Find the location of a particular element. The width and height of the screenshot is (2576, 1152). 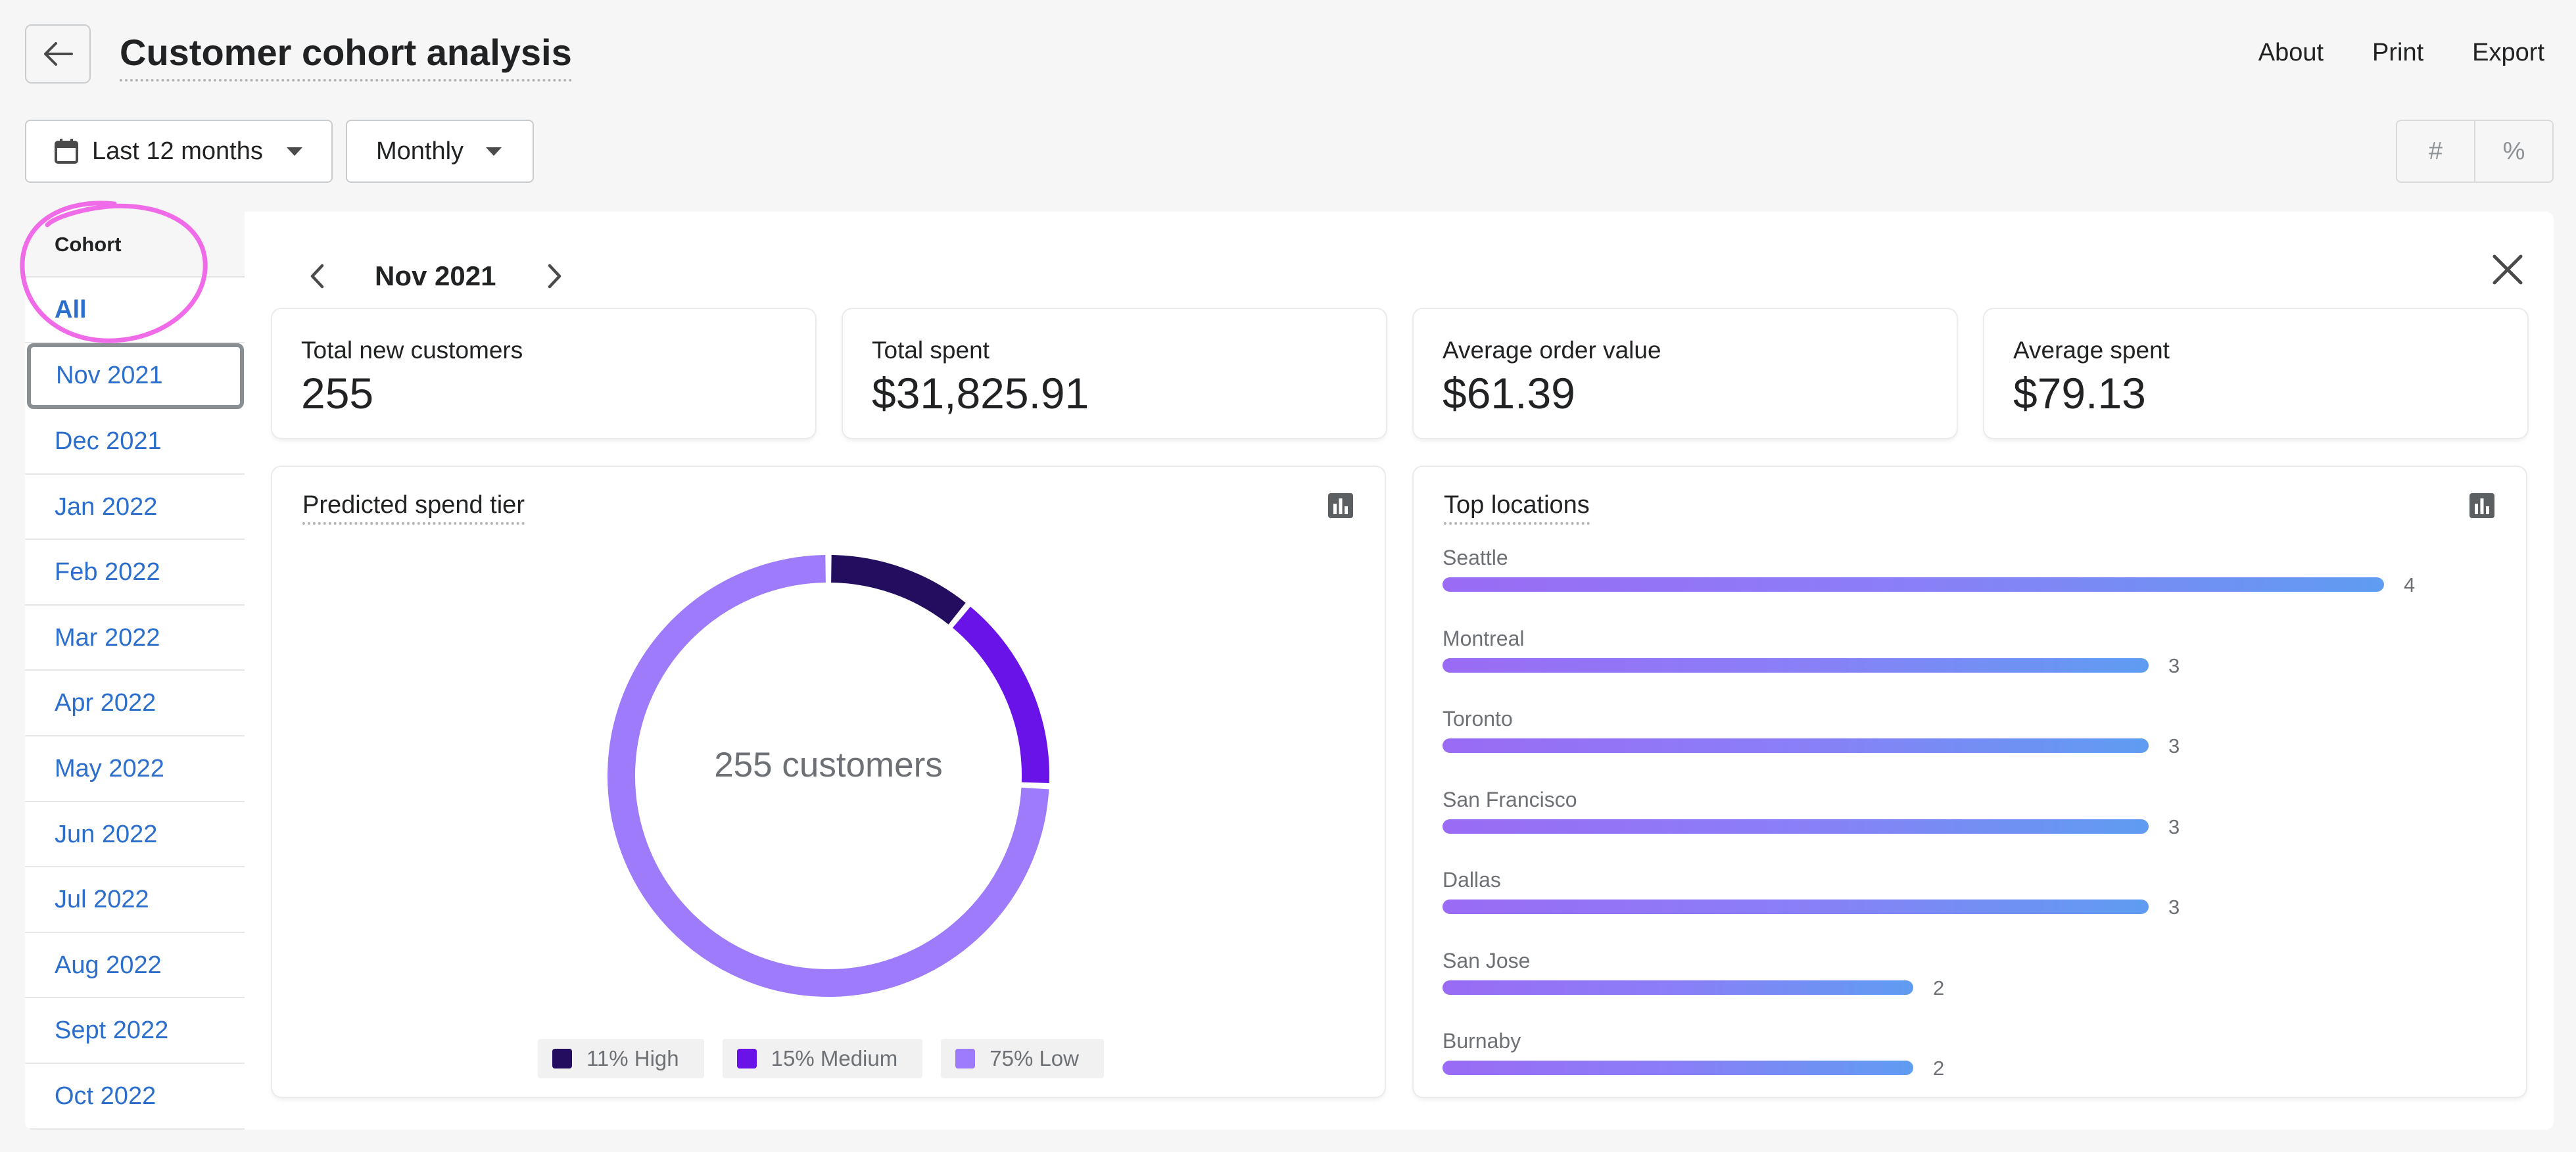

metric-label: Average order value is located at coordinates (1552, 350).